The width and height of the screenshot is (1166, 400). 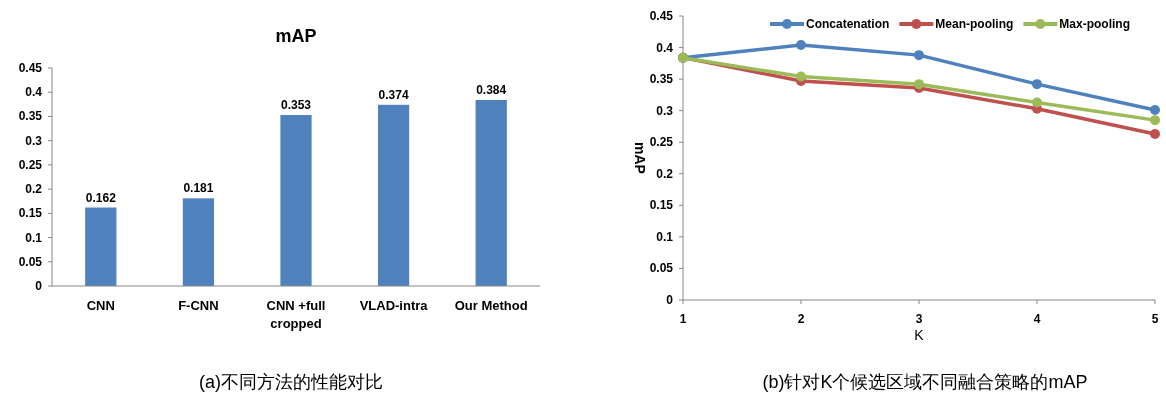 I want to click on x-tick-label: 2, so click(x=801, y=319).